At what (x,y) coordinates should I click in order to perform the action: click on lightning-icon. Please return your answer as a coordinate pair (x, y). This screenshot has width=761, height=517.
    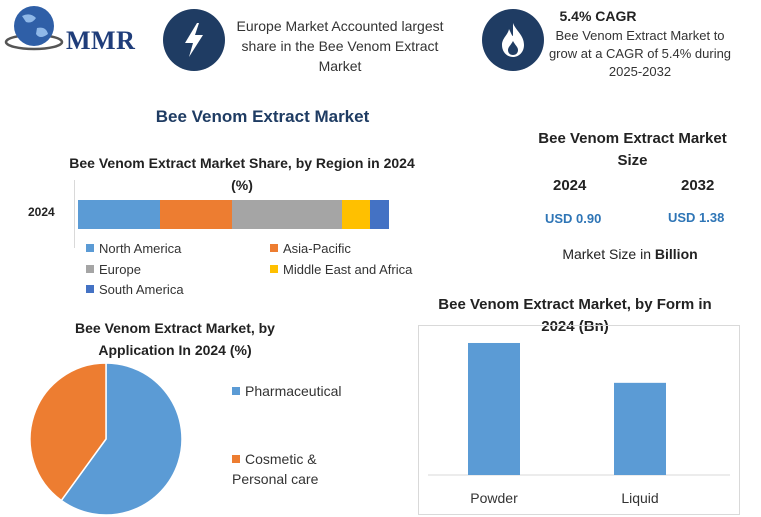
    Looking at the image, I should click on (194, 40).